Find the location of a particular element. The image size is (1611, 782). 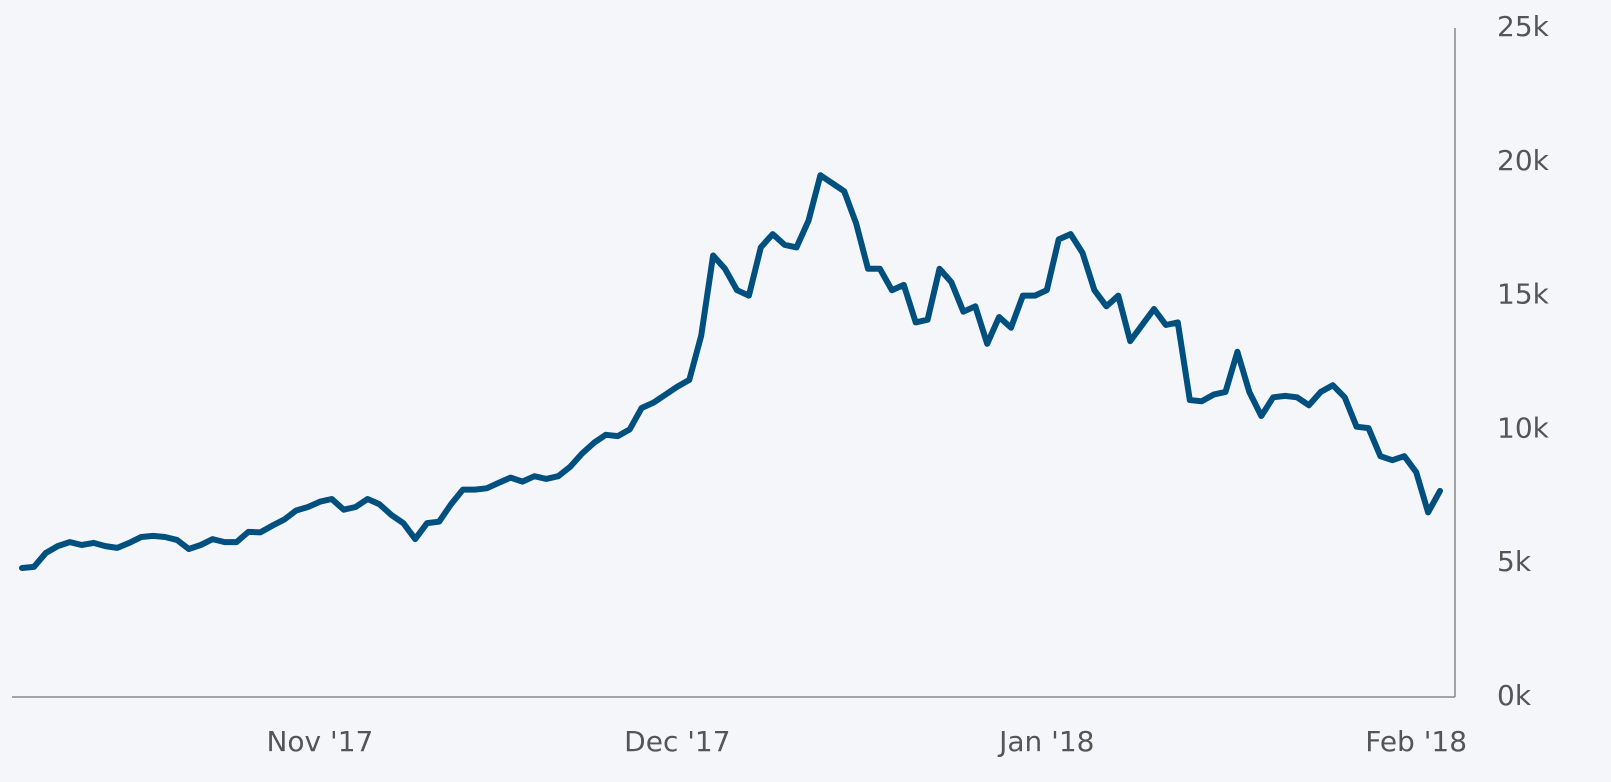

x-tick-label: Jan '18 is located at coordinates (1045, 741).